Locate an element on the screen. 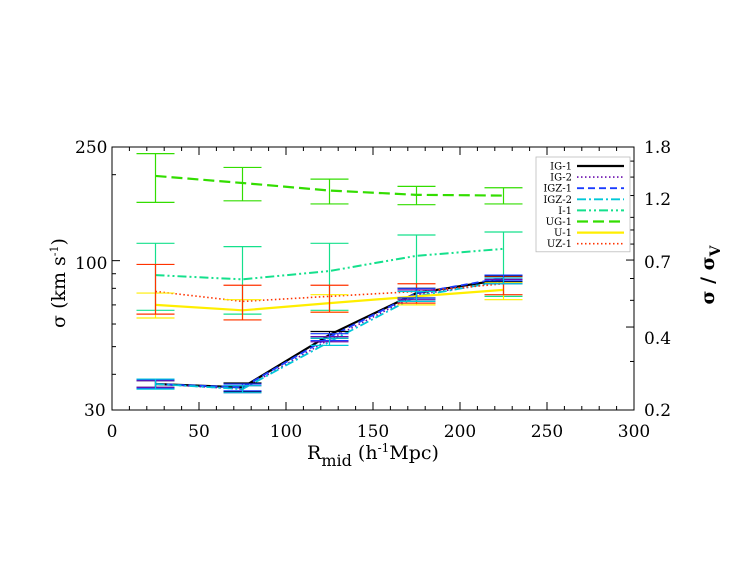 The width and height of the screenshot is (747, 561). x-axis-title-sup: -1 is located at coordinates (384, 448).